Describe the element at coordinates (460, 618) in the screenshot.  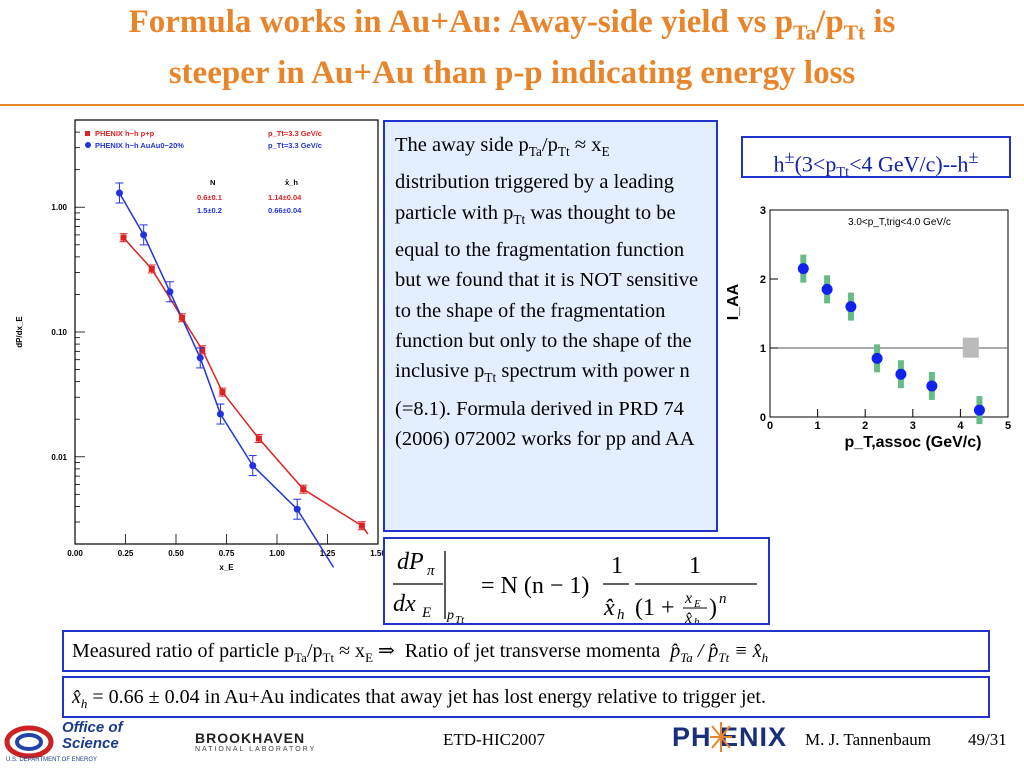
I see `svg-text: Tt` at that location.